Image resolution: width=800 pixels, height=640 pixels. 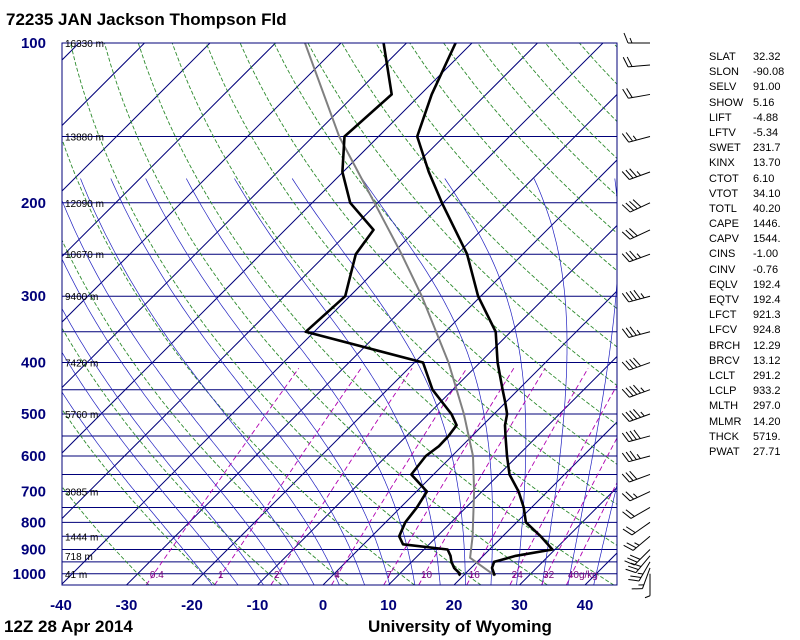 I want to click on index-value: 27.71, so click(x=767, y=451).